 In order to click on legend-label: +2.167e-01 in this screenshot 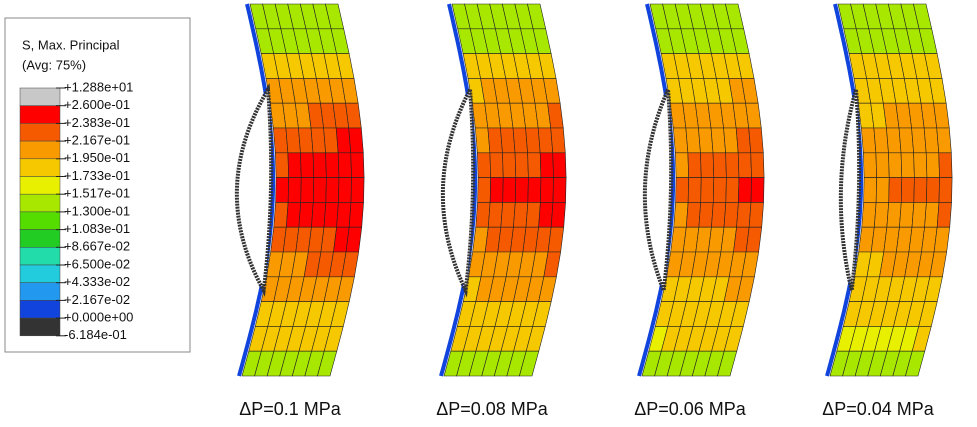, I will do `click(97, 140)`.